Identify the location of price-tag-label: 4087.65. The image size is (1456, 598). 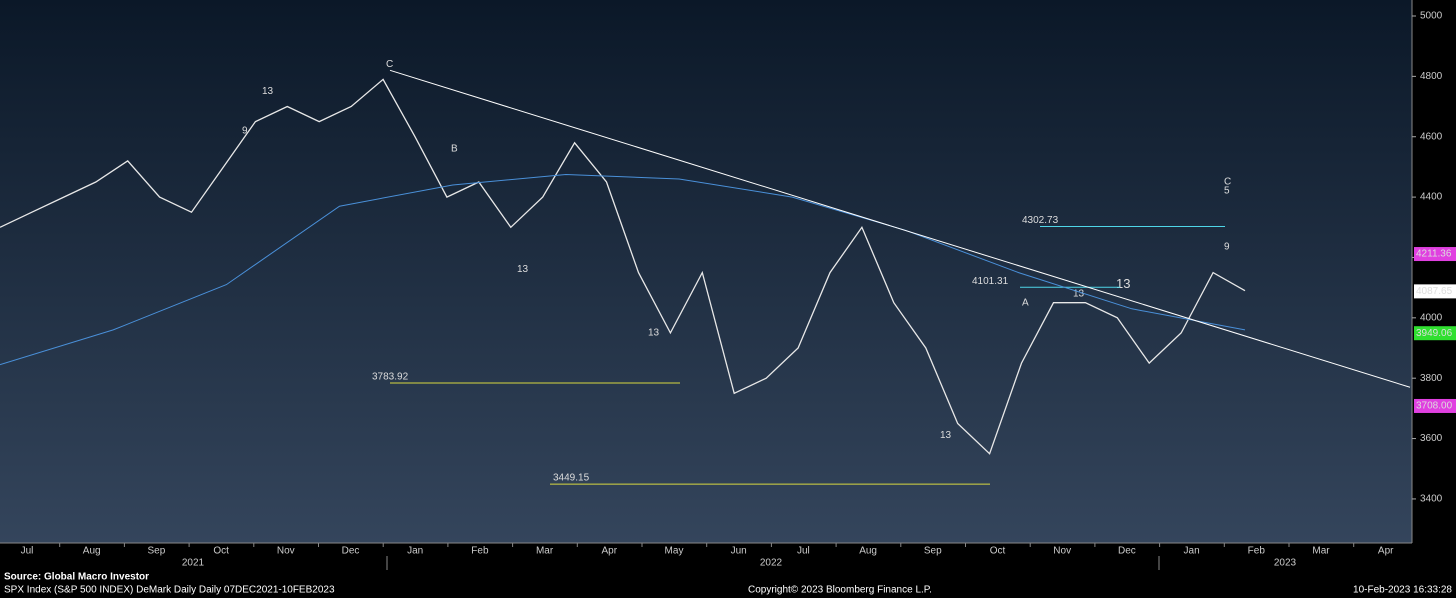
(1434, 291).